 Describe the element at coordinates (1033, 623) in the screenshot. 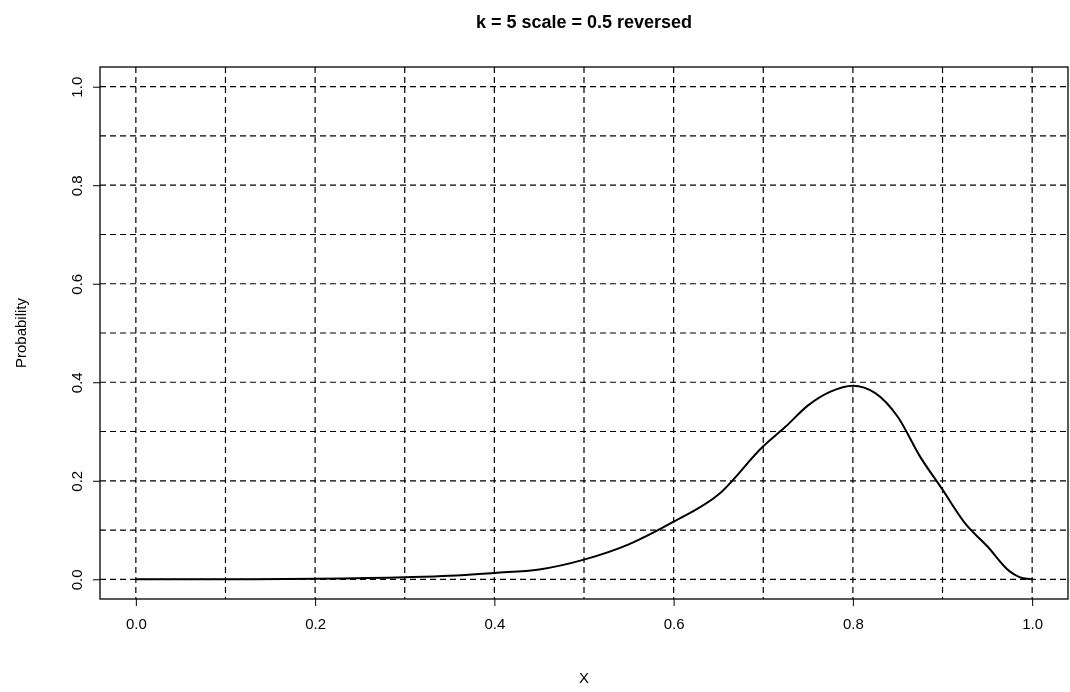

I see `x-tick-label: 1.0` at that location.